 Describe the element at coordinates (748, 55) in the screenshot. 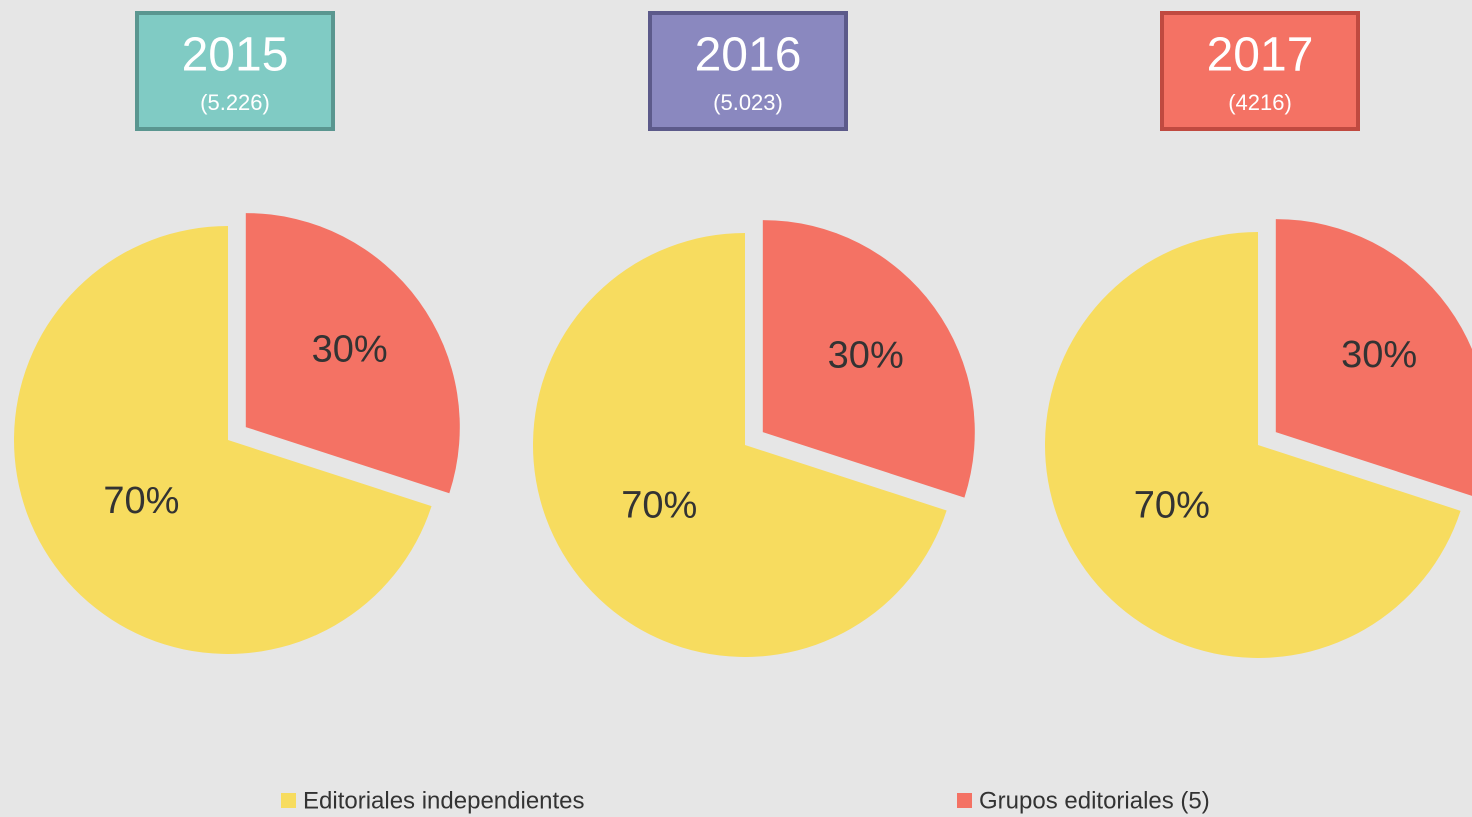

I see `chart-title: 2016` at that location.